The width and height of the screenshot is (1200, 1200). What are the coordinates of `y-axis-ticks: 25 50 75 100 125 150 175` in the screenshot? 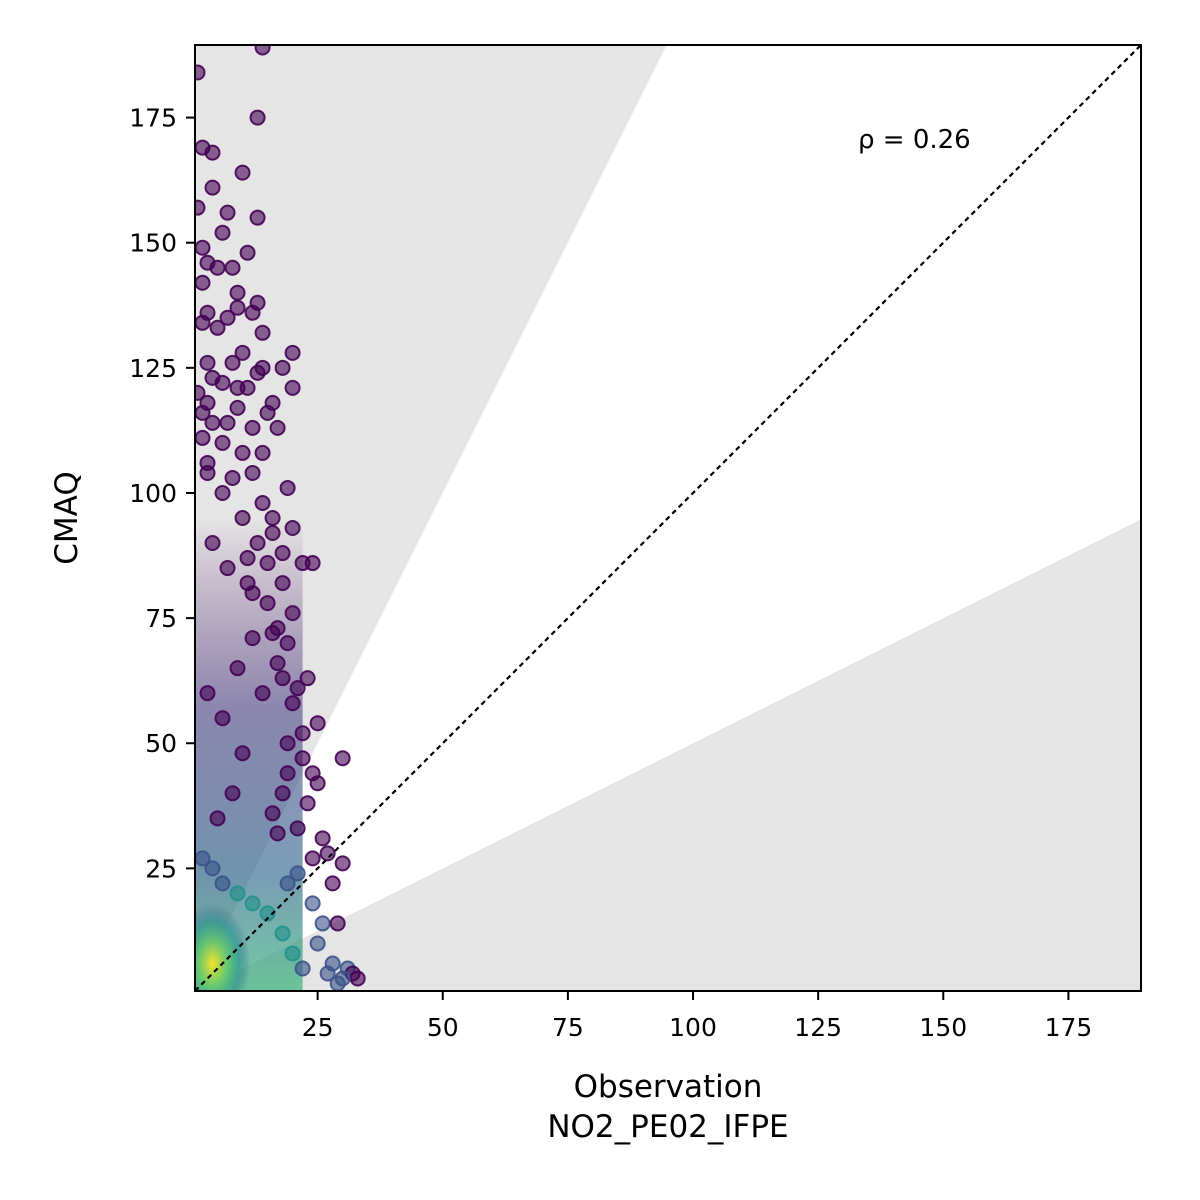 It's located at (162, 493).